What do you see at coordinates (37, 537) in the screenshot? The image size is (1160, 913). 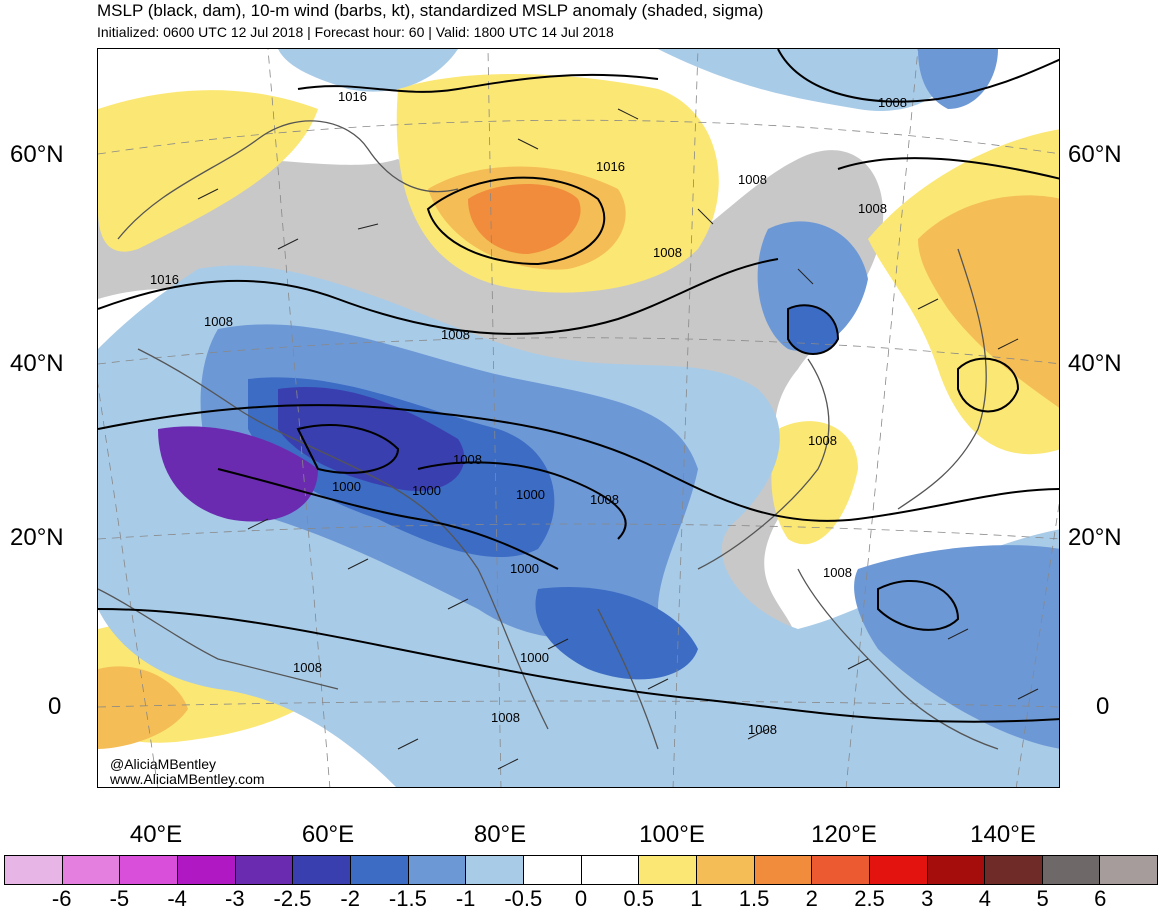 I see `lat-label-20n-left: 20°N` at bounding box center [37, 537].